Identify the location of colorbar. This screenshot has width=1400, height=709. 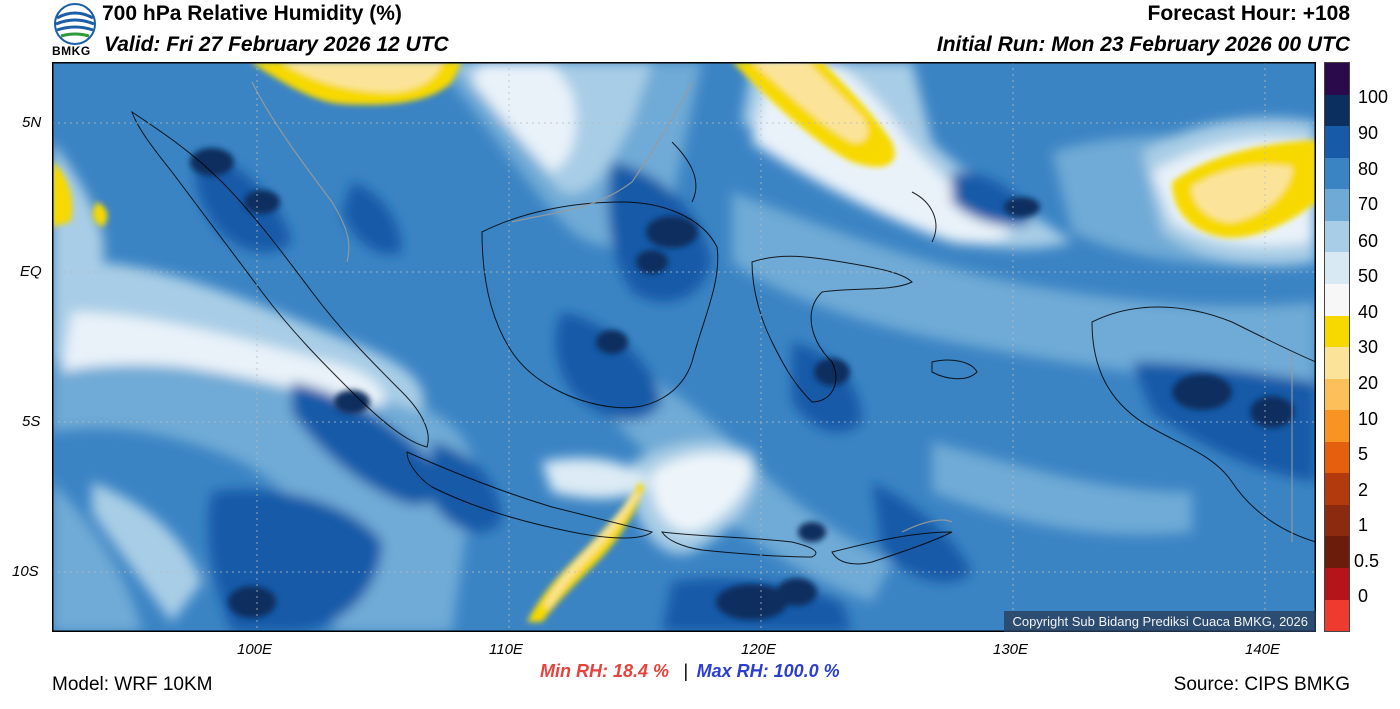
(1337, 347).